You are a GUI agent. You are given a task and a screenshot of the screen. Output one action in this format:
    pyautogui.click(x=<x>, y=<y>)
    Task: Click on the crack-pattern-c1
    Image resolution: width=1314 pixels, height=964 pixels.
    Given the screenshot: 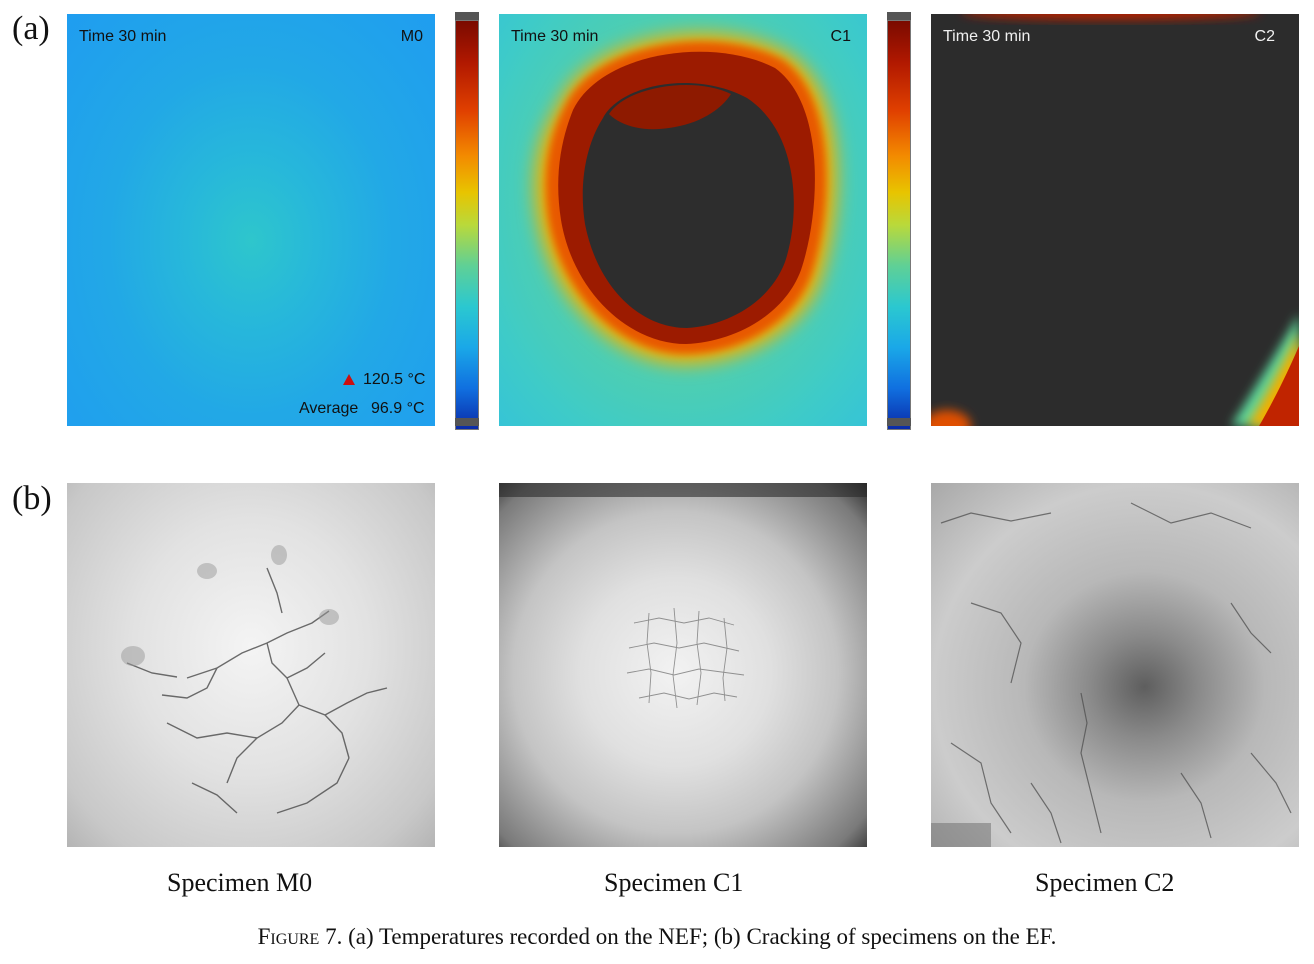 What is the action you would take?
    pyautogui.click(x=683, y=596)
    